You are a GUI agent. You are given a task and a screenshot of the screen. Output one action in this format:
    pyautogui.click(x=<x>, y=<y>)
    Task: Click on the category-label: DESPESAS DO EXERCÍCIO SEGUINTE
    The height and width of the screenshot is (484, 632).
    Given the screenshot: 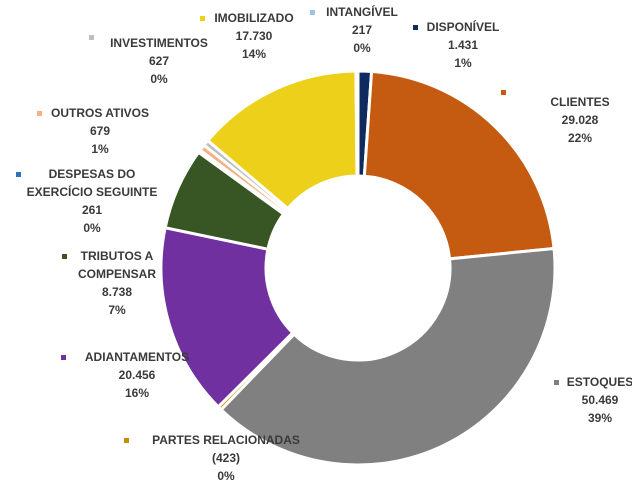 What is the action you would take?
    pyautogui.click(x=92, y=183)
    